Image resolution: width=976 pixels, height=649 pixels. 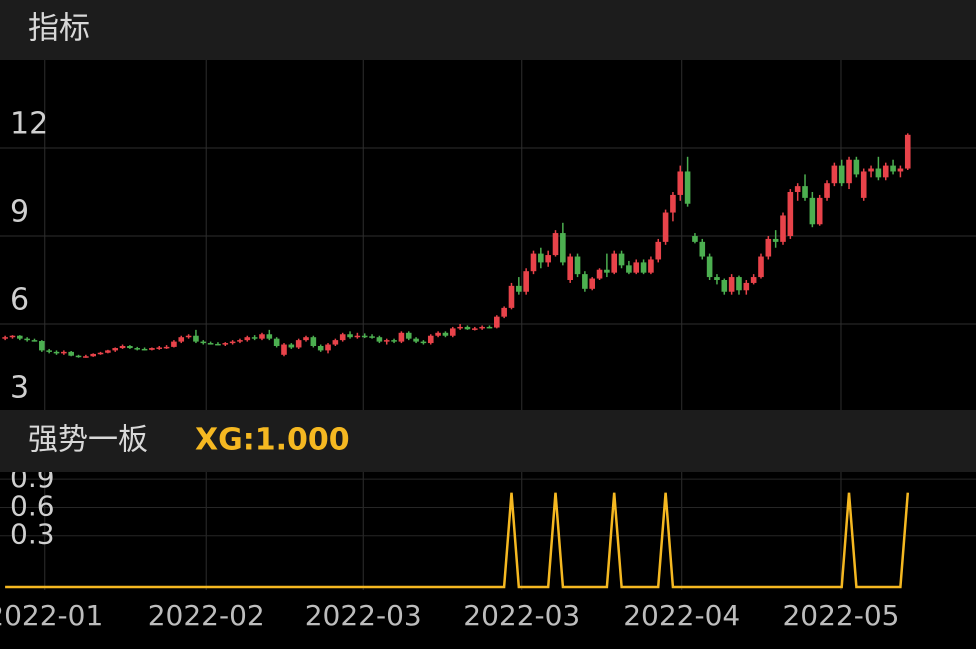 What do you see at coordinates (363, 615) in the screenshot?
I see `x-tick-label: 2022-03` at bounding box center [363, 615].